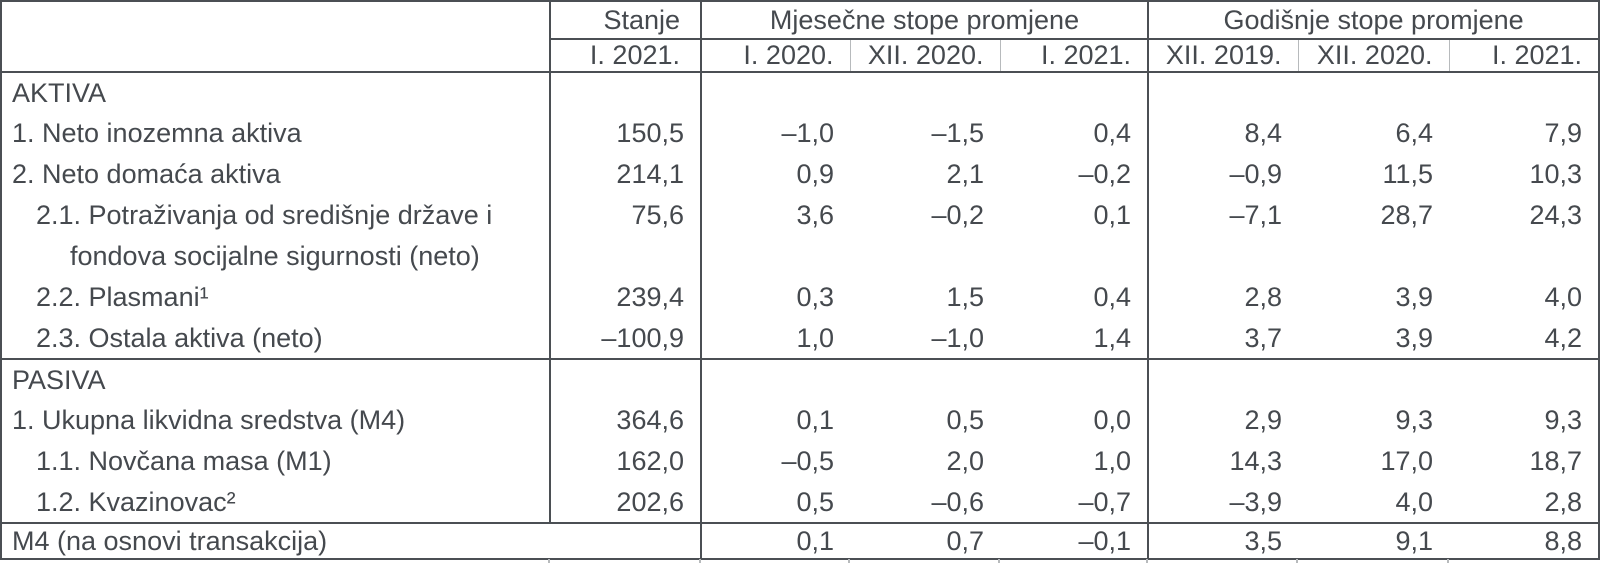 Image resolution: width=1600 pixels, height=564 pixels. What do you see at coordinates (775, 174) in the screenshot?
I see `cell-value: 0,9` at bounding box center [775, 174].